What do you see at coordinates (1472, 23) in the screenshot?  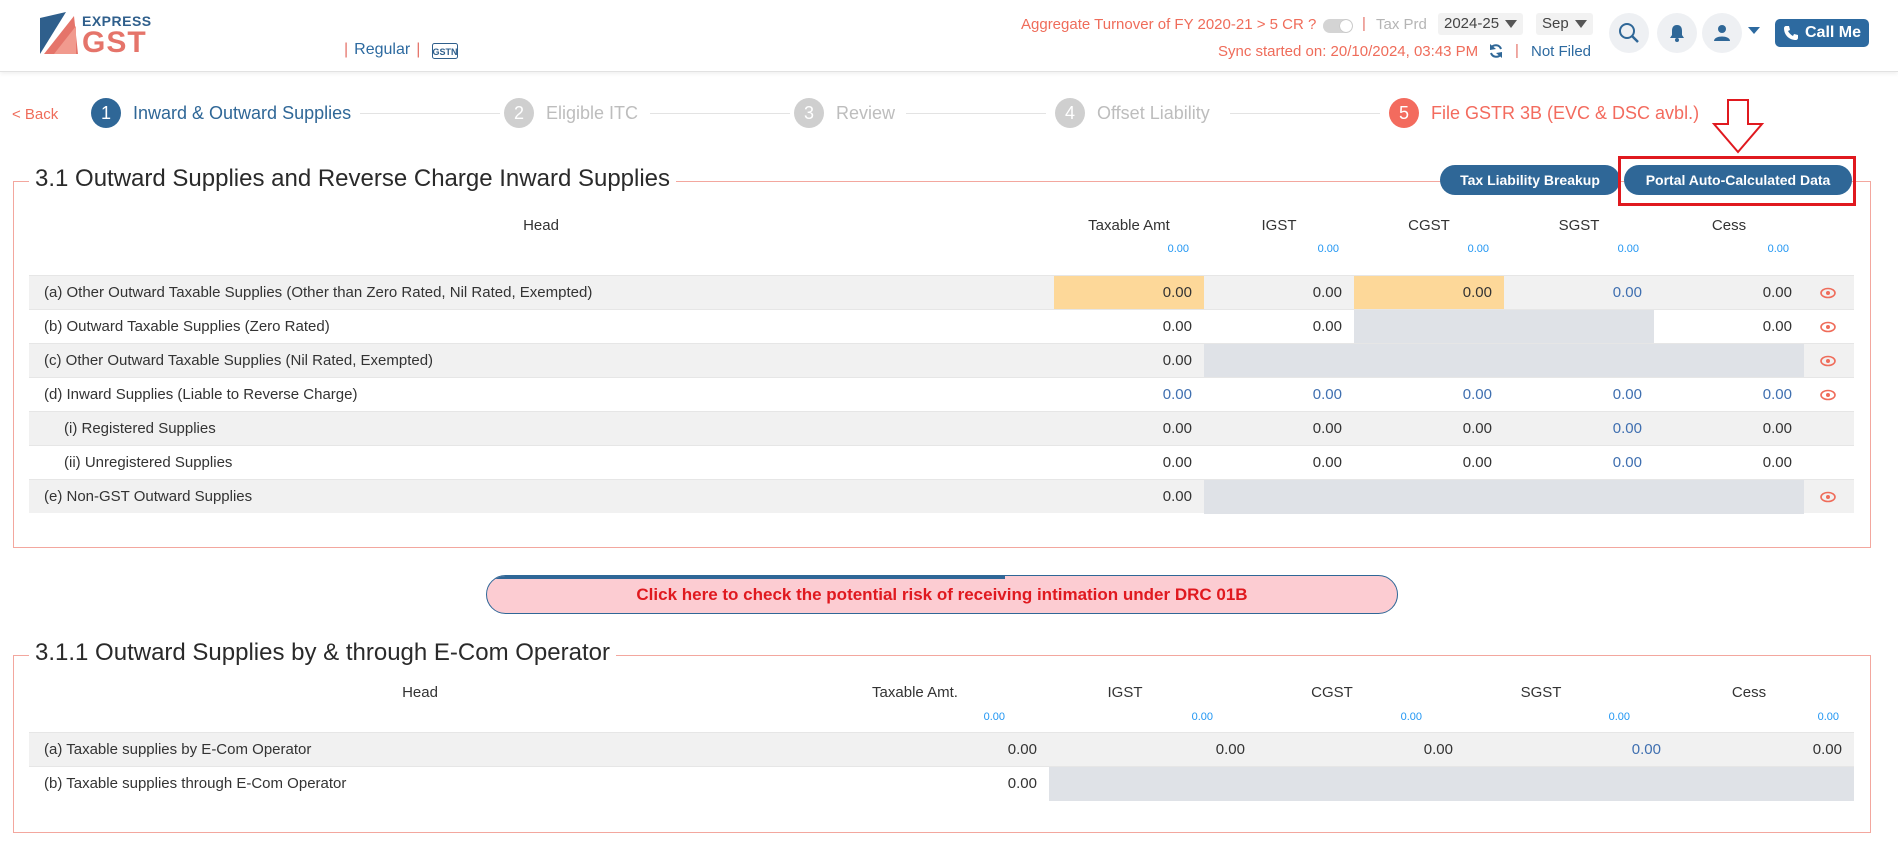 I see `fy-select-value: 2024-25` at bounding box center [1472, 23].